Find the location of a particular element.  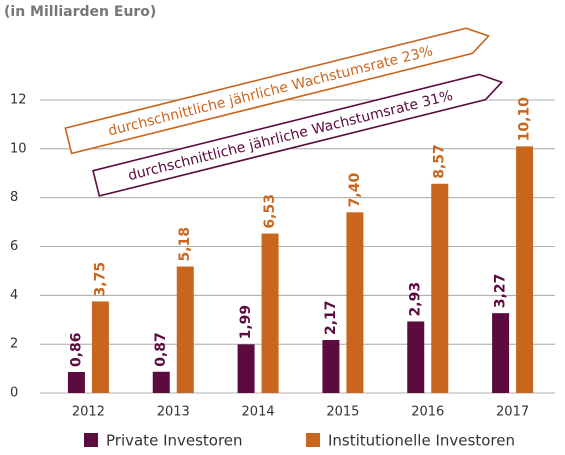

value-label: 0,87 is located at coordinates (161, 349).